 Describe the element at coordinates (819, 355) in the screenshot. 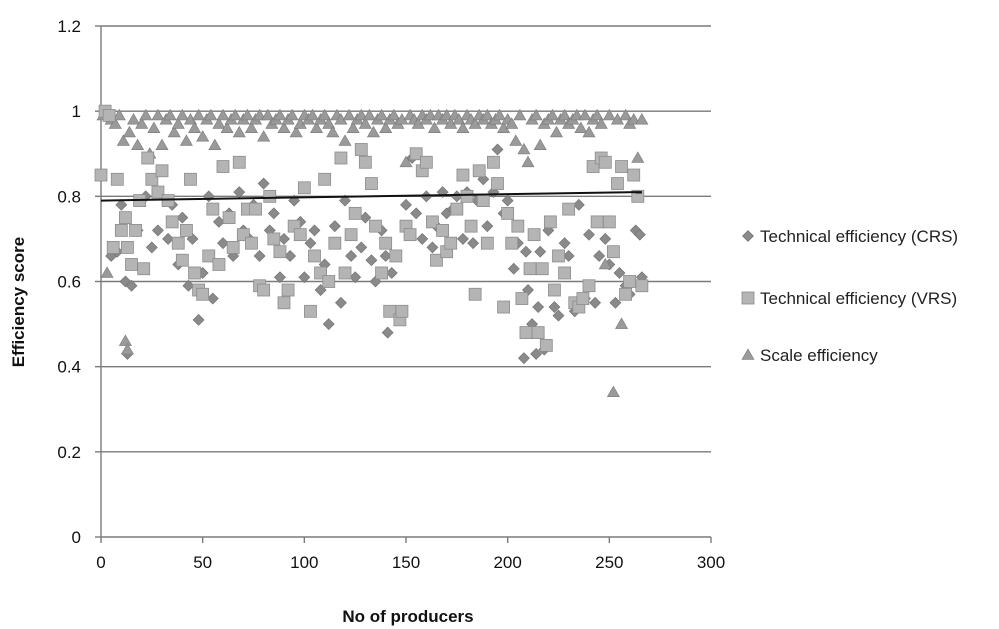

I see `legend-label: Scale efficiency` at that location.